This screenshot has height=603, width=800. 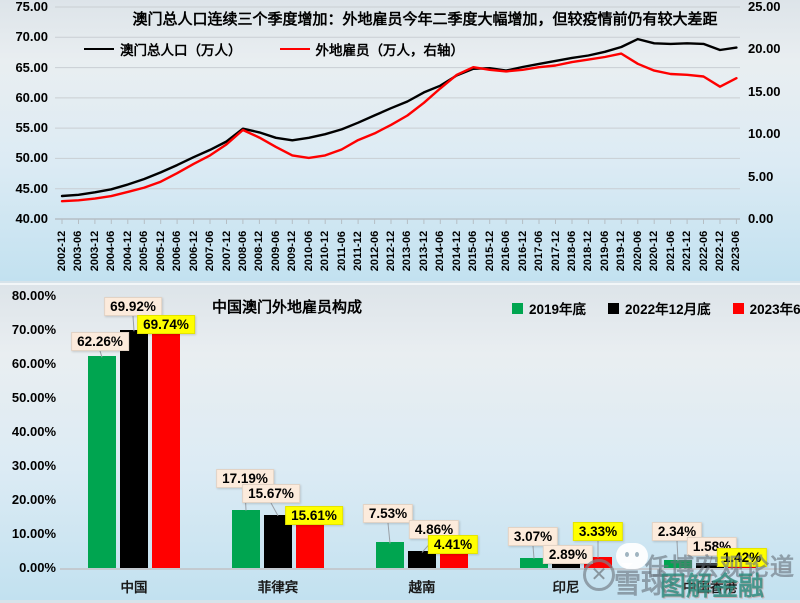 What do you see at coordinates (341, 251) in the screenshot?
I see `x-axis-tick-label: 2011-06` at bounding box center [341, 251].